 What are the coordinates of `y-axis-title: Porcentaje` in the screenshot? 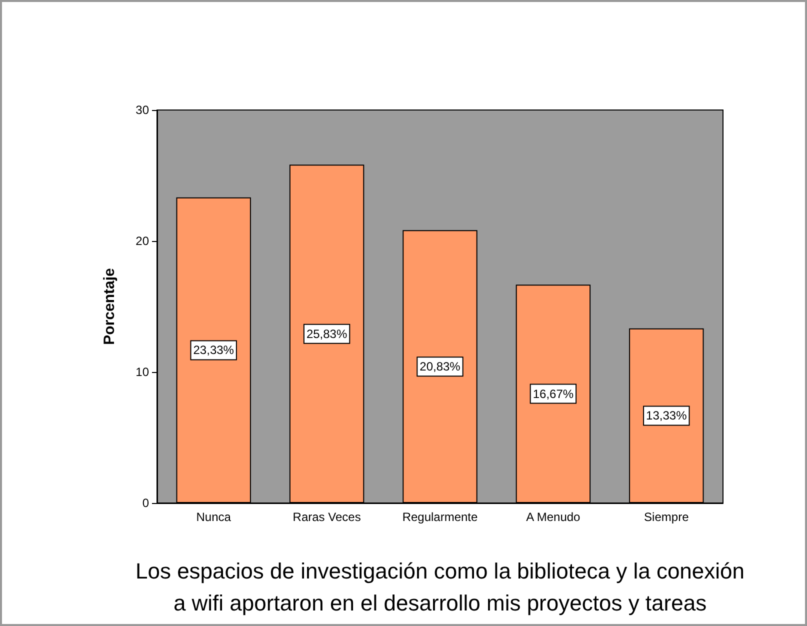 It's located at (109, 306).